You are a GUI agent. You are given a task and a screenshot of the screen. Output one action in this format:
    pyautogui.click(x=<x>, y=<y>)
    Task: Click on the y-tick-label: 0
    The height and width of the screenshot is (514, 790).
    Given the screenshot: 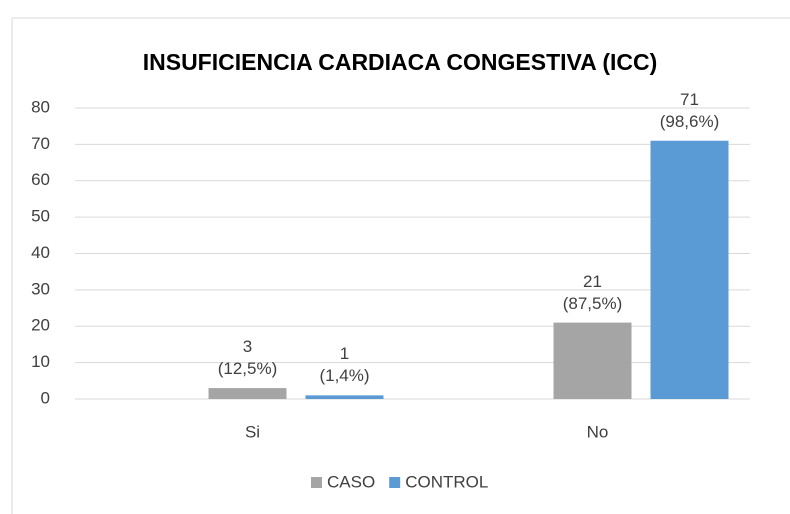 What is the action you would take?
    pyautogui.click(x=45, y=397)
    